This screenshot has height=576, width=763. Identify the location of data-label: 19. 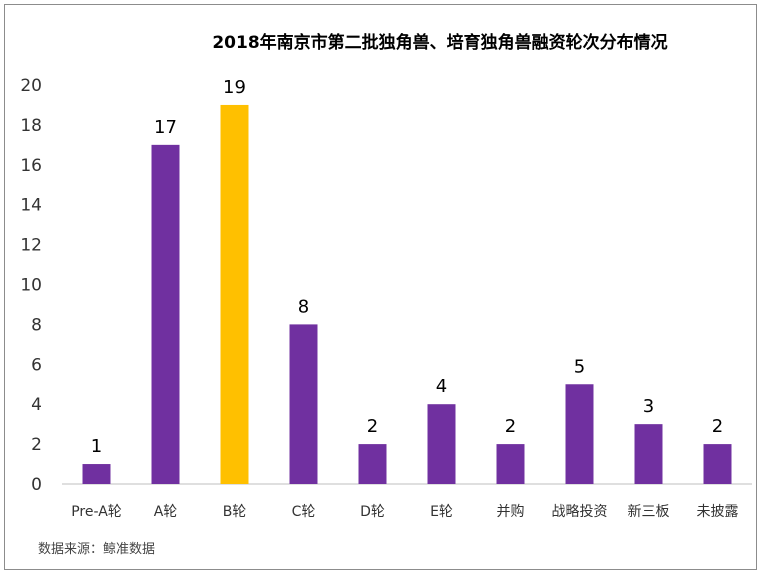
(234, 87).